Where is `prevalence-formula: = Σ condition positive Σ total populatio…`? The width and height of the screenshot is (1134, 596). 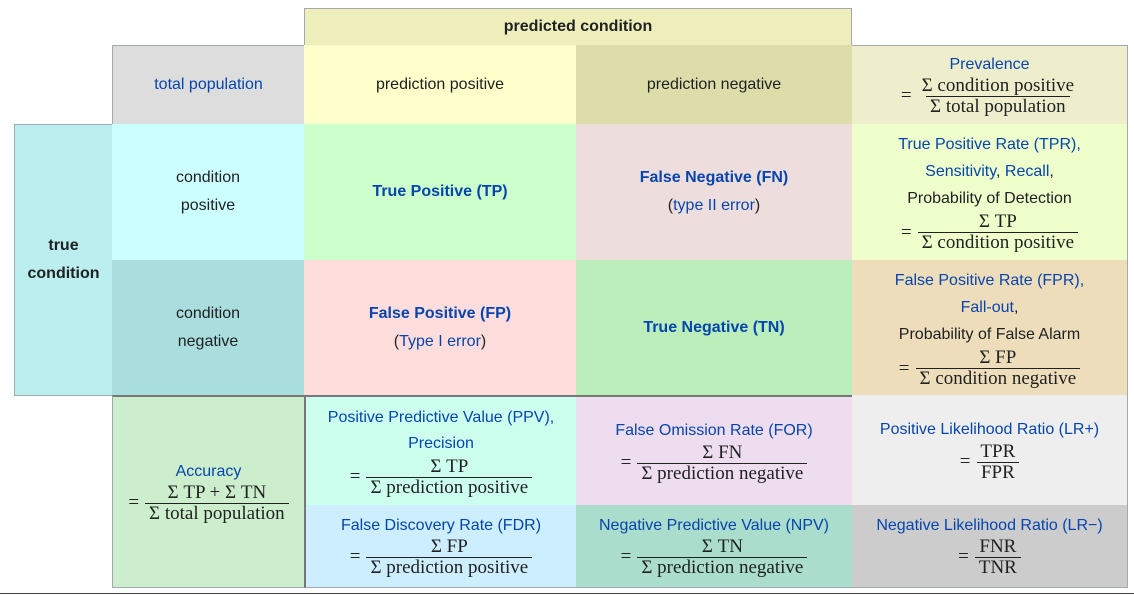 prevalence-formula: = Σ condition positive Σ total populatio… is located at coordinates (987, 95).